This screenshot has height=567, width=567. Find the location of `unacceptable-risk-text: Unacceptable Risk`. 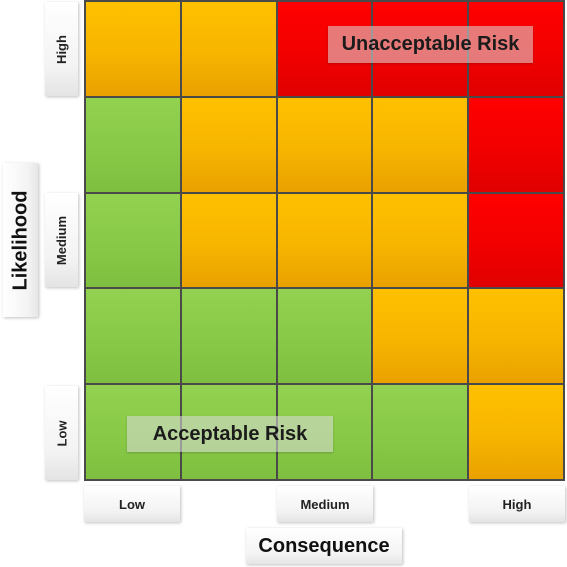

unacceptable-risk-text: Unacceptable Risk is located at coordinates (430, 44).